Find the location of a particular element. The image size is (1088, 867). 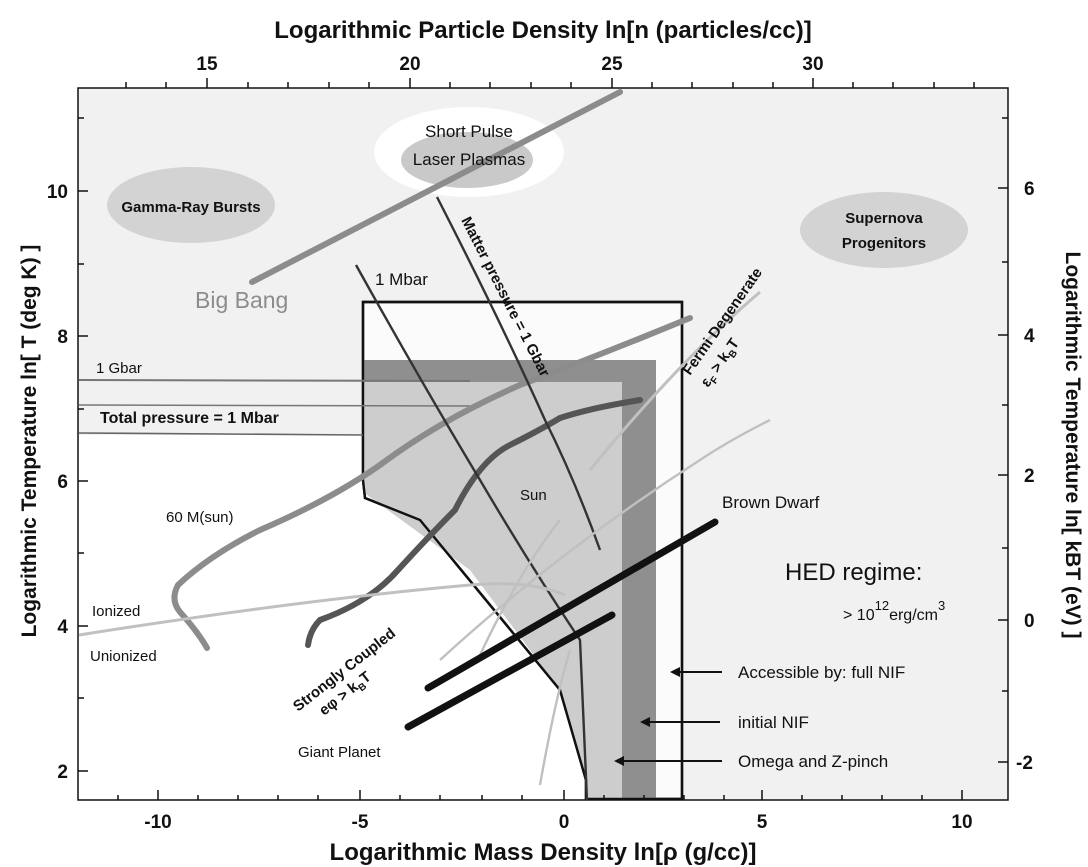

giant-planet-label: Giant Planet is located at coordinates (339, 752).